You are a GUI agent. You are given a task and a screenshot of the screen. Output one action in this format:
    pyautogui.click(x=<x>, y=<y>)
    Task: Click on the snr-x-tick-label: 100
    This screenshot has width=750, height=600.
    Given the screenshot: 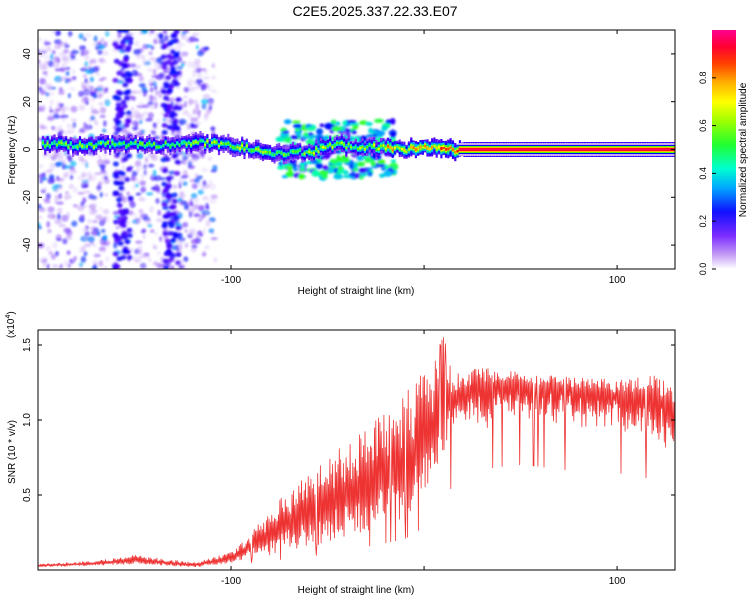 What is the action you would take?
    pyautogui.click(x=617, y=581)
    